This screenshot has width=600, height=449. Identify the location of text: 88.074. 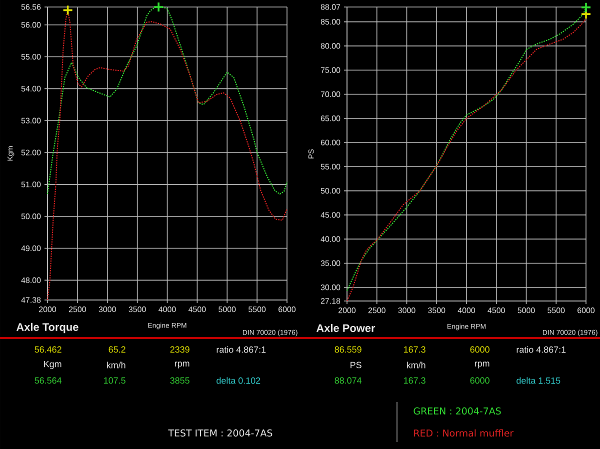
(348, 380).